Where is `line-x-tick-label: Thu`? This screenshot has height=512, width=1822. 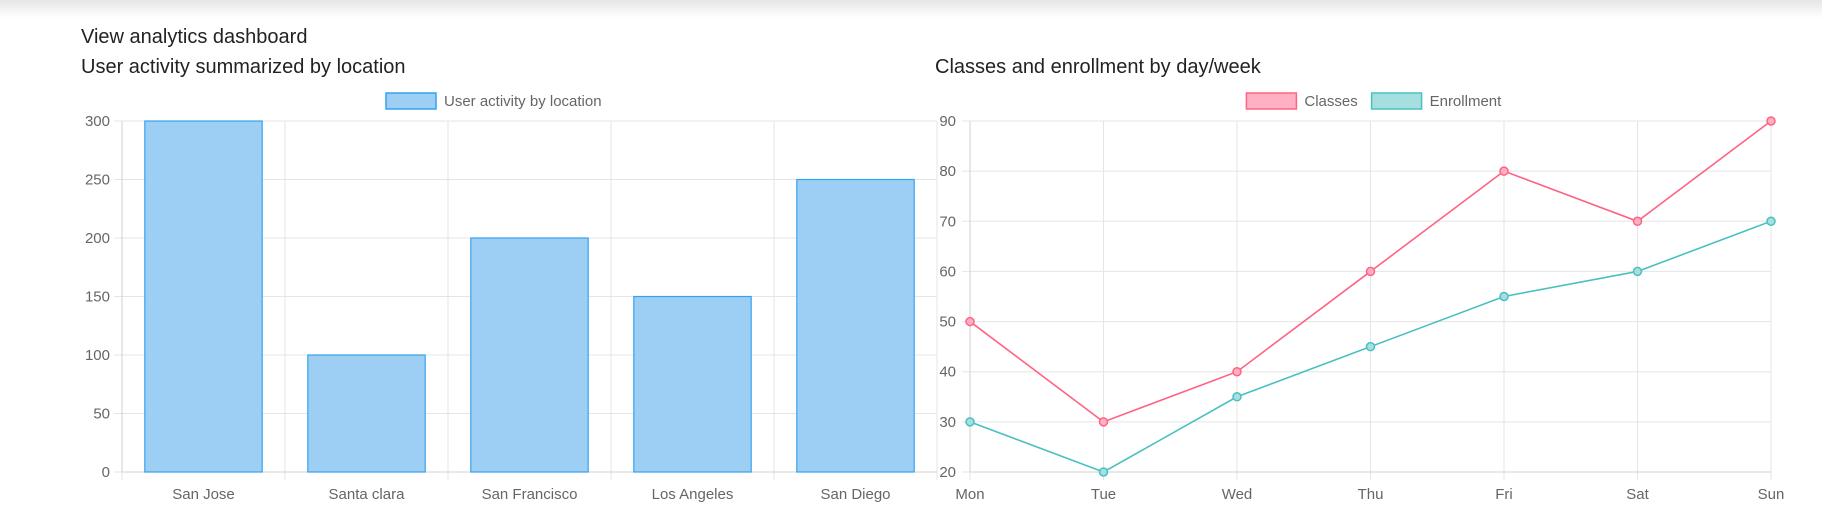
line-x-tick-label: Thu is located at coordinates (1371, 494).